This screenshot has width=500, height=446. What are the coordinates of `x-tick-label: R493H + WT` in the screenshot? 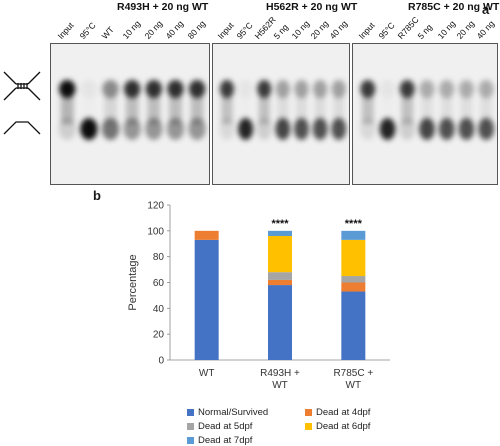 It's located at (280, 379).